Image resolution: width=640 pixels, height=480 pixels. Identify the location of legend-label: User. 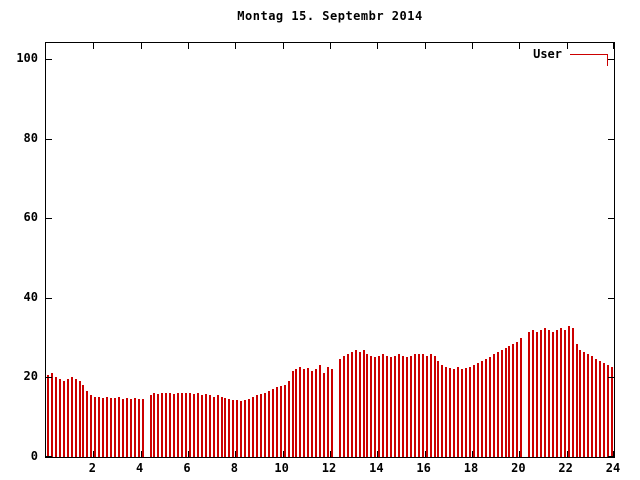
(547, 54).